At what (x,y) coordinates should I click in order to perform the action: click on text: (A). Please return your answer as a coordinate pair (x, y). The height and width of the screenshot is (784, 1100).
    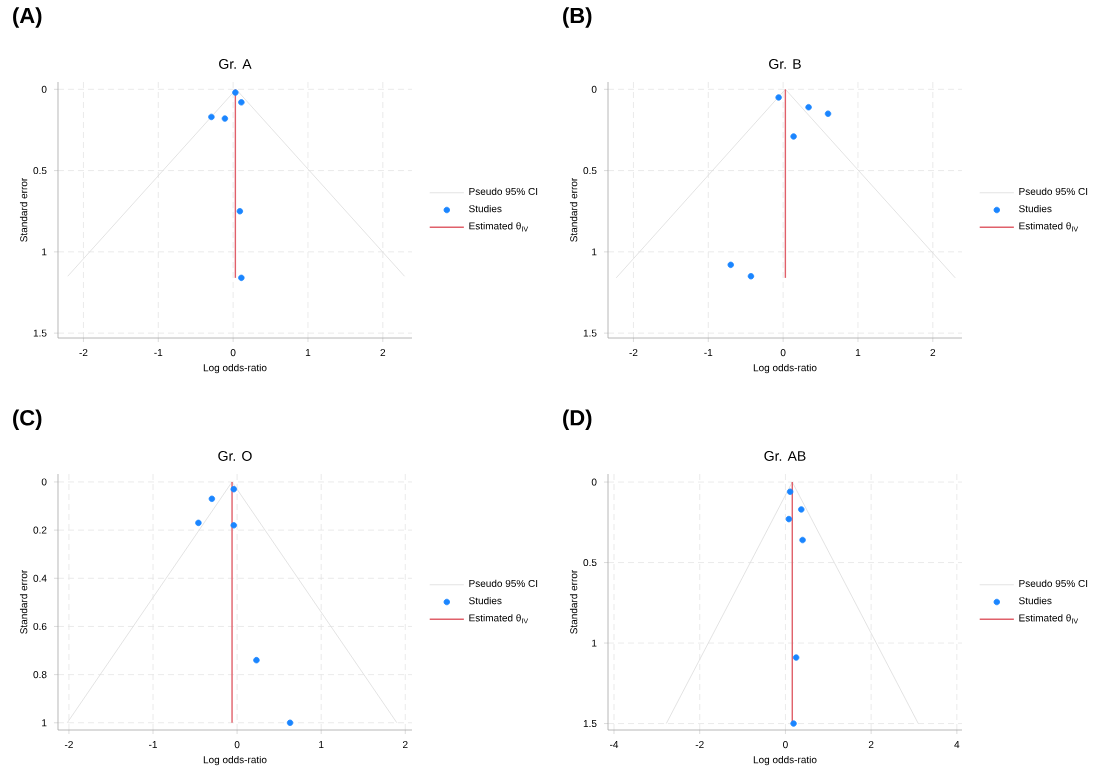
    Looking at the image, I should click on (27, 17).